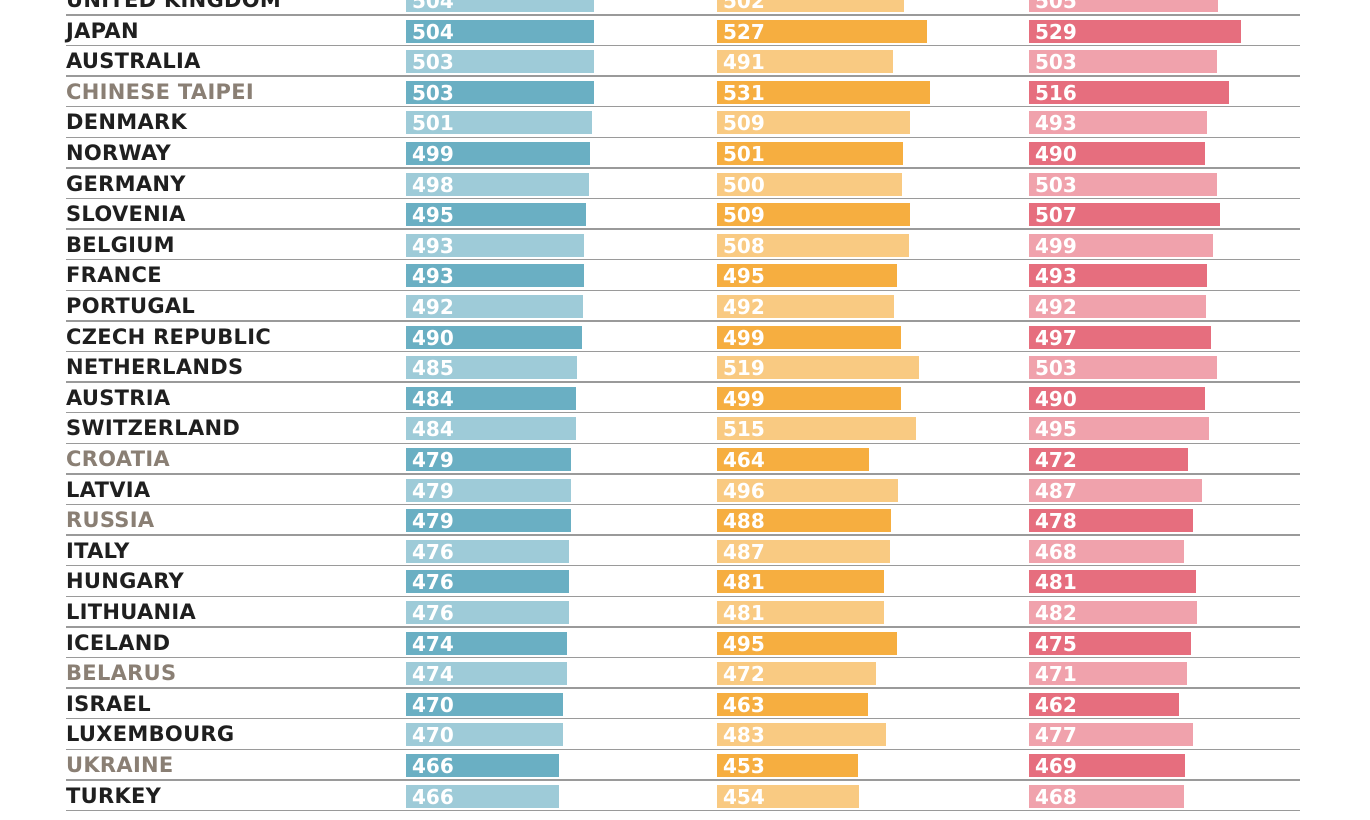  What do you see at coordinates (174, 6) in the screenshot?
I see `country-label: UNITED KINGDOM` at bounding box center [174, 6].